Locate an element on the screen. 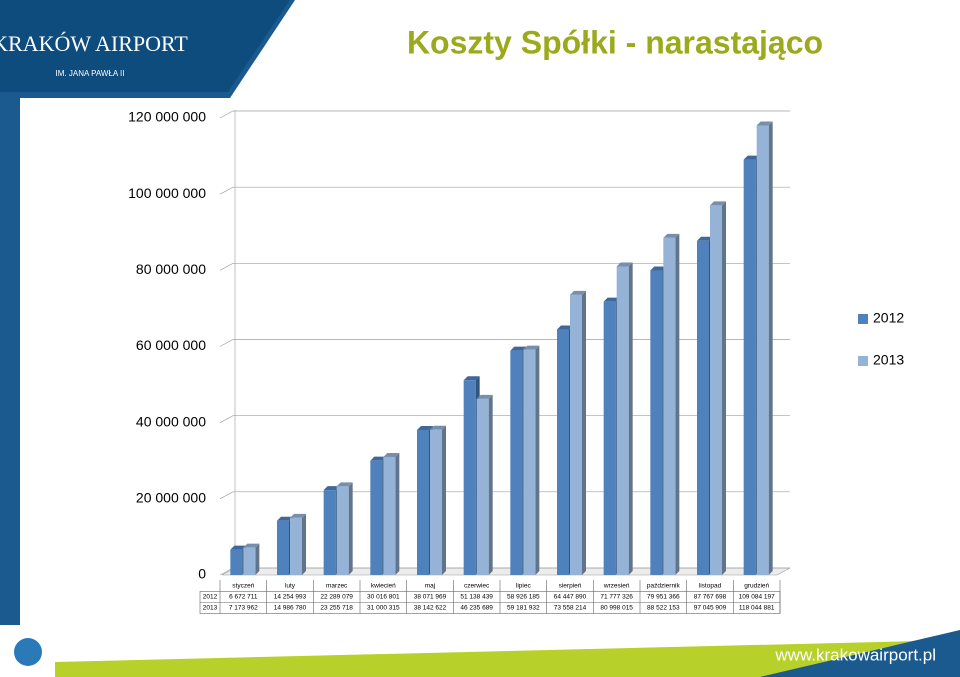 The width and height of the screenshot is (960, 677). legend-label: 2013 is located at coordinates (888, 360).